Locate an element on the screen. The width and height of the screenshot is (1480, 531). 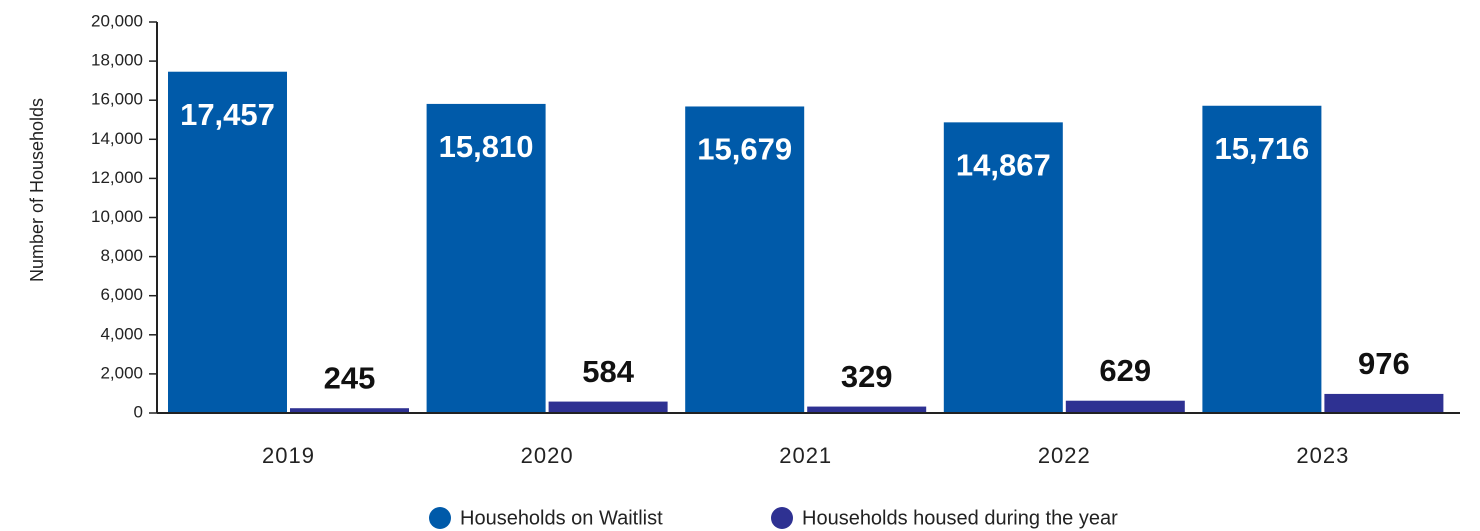
value-label: 15,716 is located at coordinates (1261, 148).